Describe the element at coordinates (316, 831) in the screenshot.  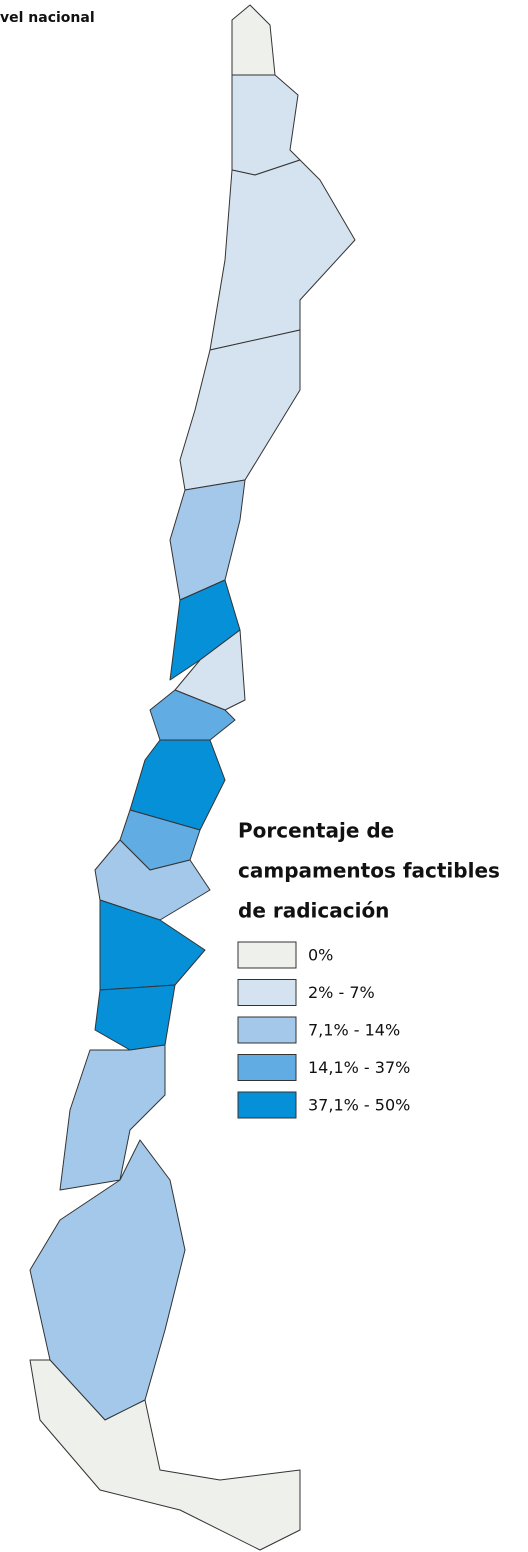
I see `legend-title: Porcentaje de` at that location.